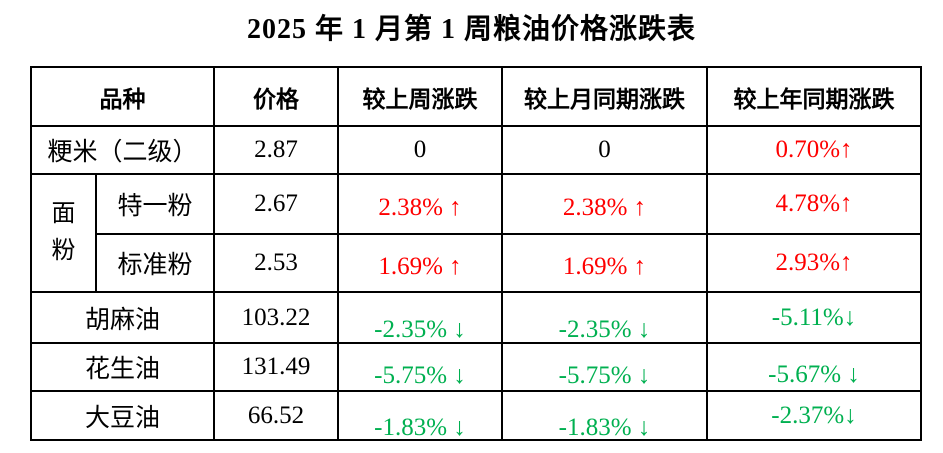 The image size is (943, 453). I want to click on name-cell: 大豆油, so click(122, 415).